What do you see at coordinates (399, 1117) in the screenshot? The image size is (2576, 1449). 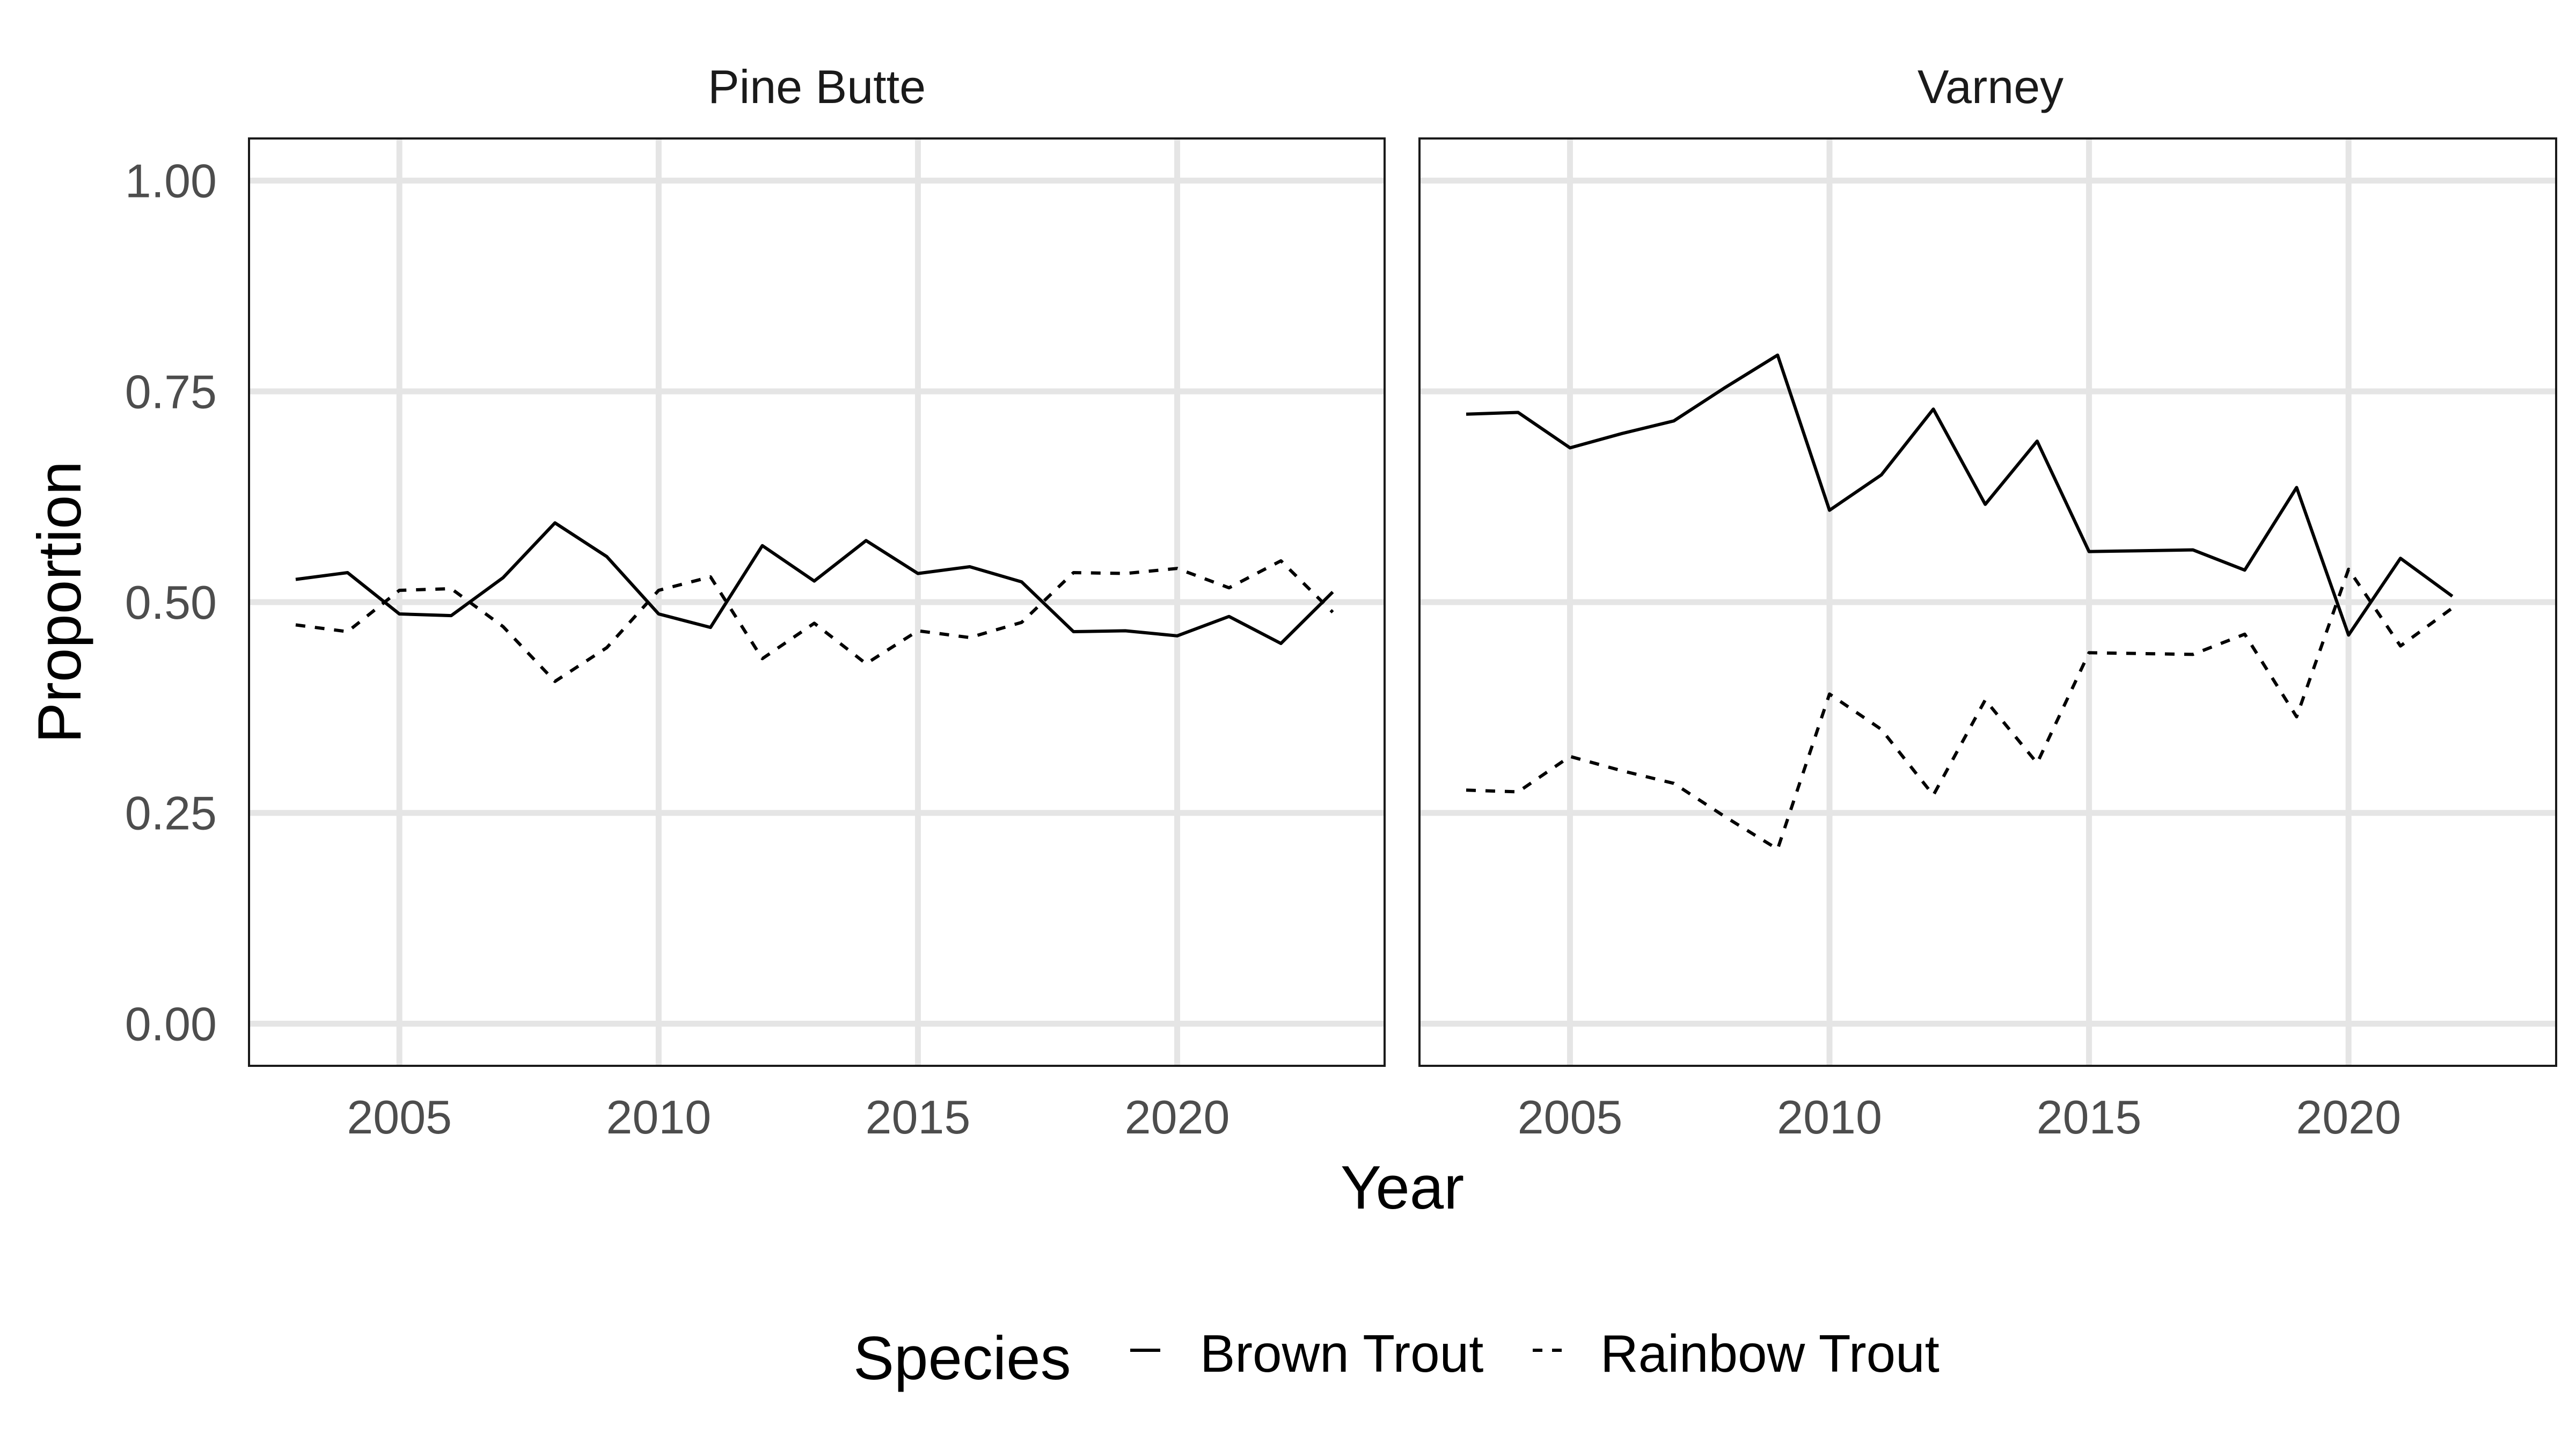 I see `x-tick-label-pine-butte-0: 2005` at bounding box center [399, 1117].